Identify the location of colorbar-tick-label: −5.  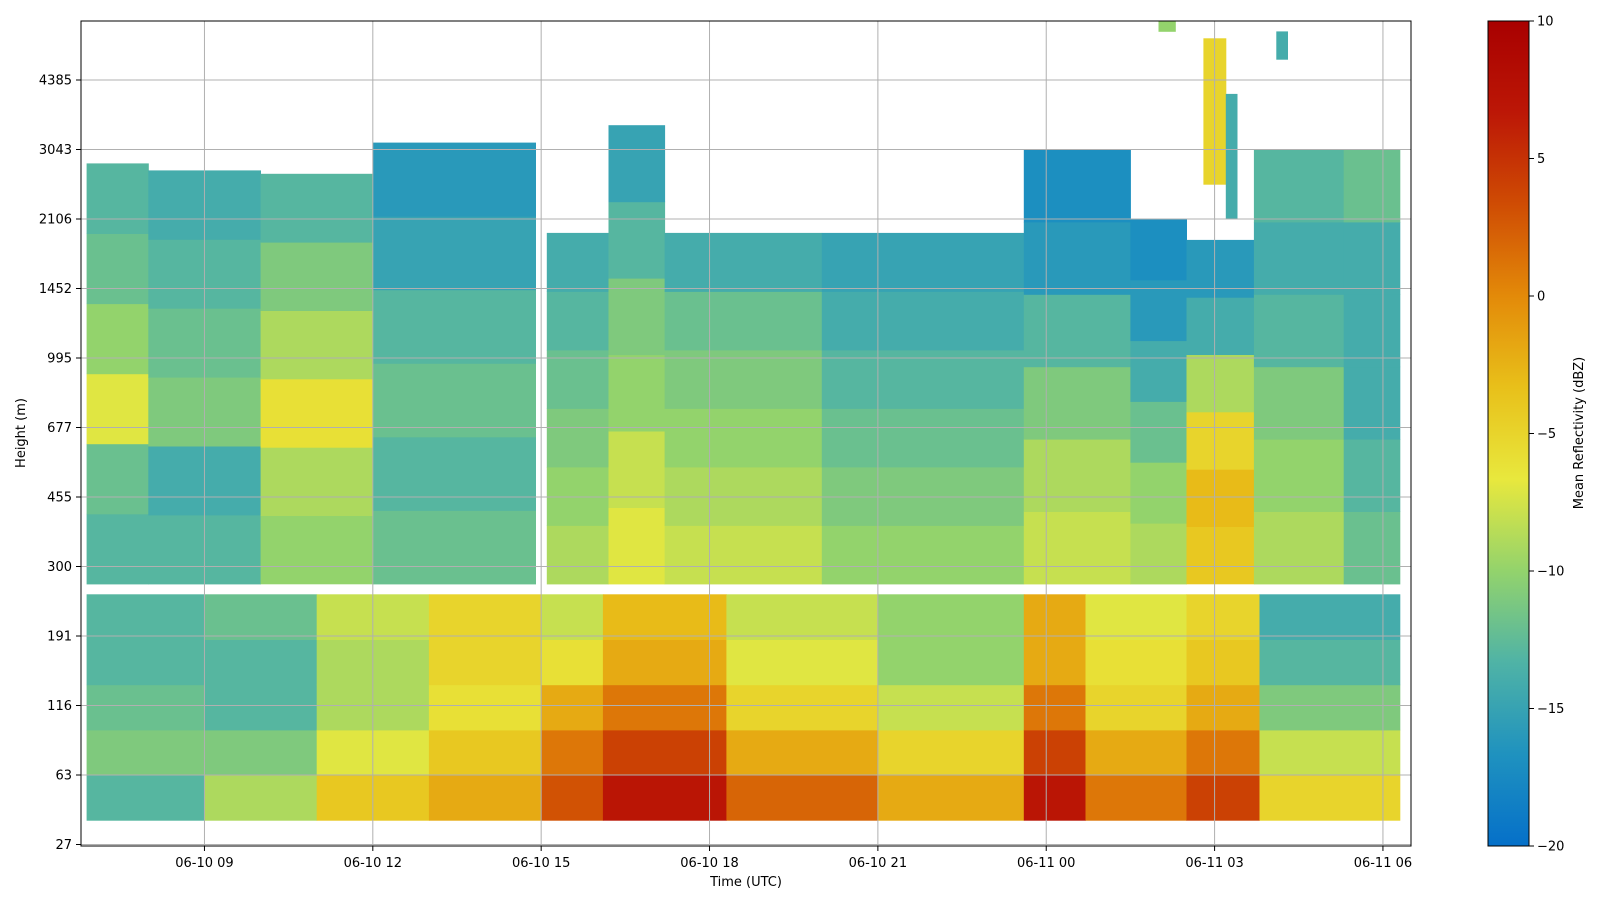
(1546, 434).